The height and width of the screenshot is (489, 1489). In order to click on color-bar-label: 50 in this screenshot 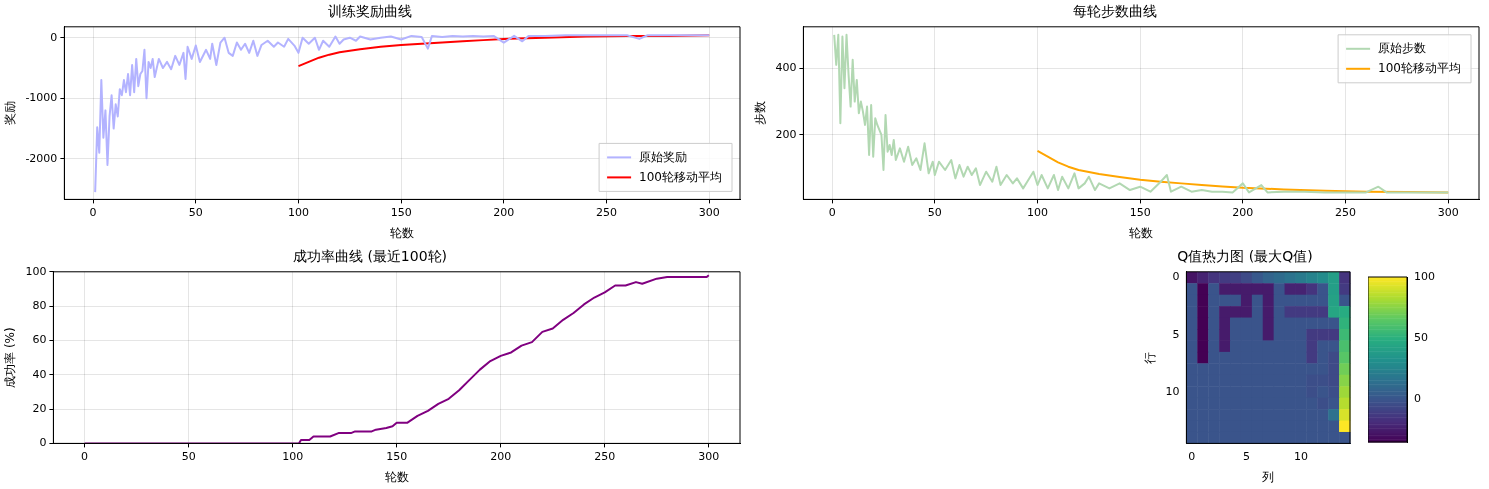, I will do `click(1421, 337)`.